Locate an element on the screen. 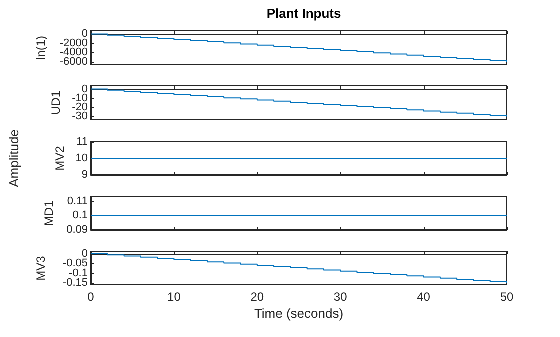 The height and width of the screenshot is (337, 560). x-axis-title: Time (seconds) is located at coordinates (299, 313).